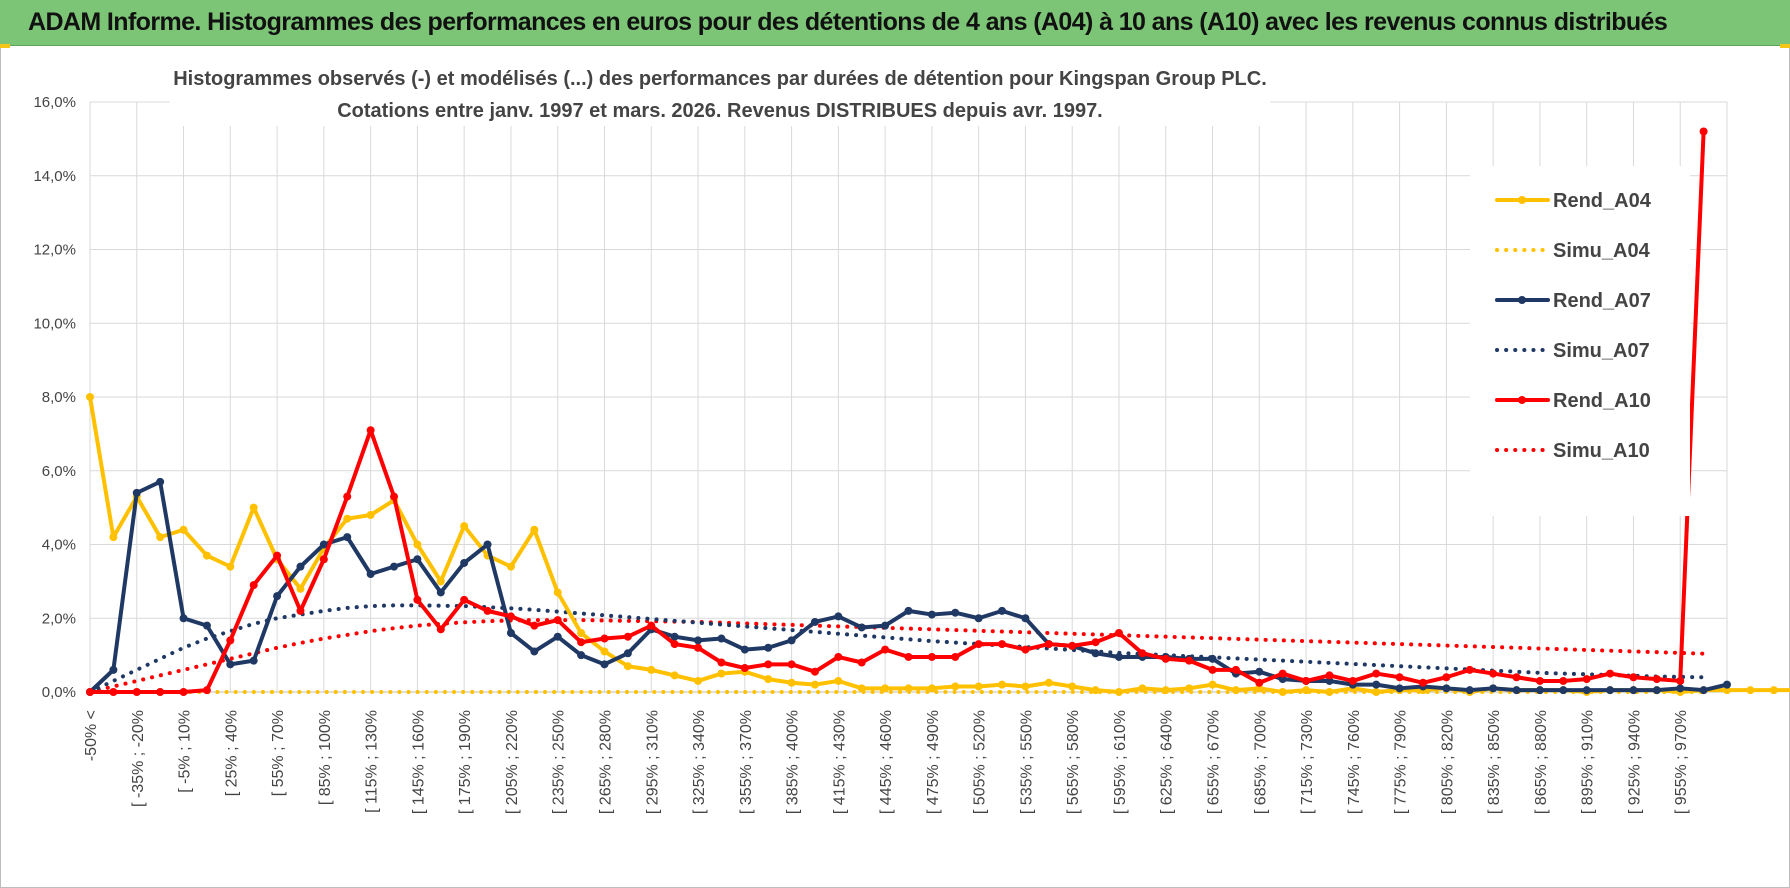  What do you see at coordinates (559, 762) in the screenshot?
I see `x-tick-label: [ 235% ; 250%` at bounding box center [559, 762].